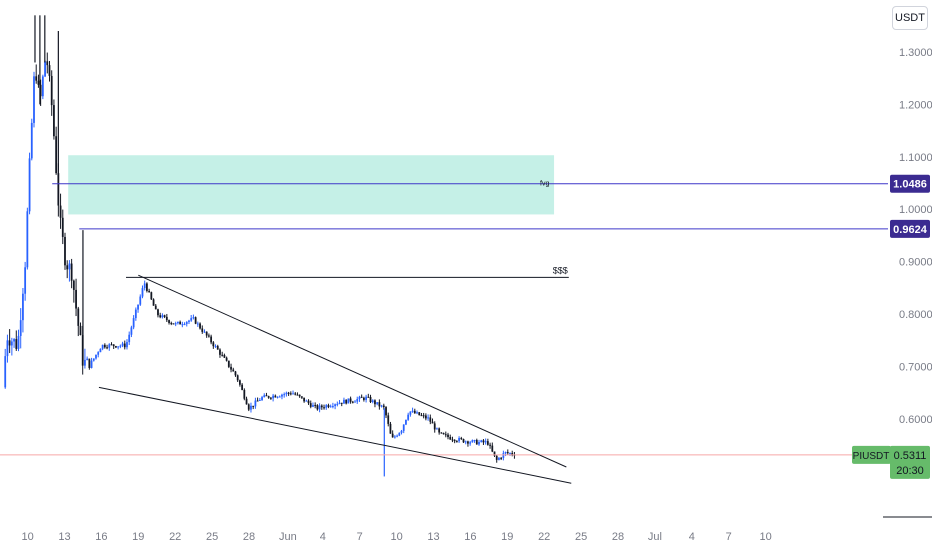 This screenshot has height=550, width=932. Describe the element at coordinates (335, 435) in the screenshot. I see `wedge-lower-line` at that location.